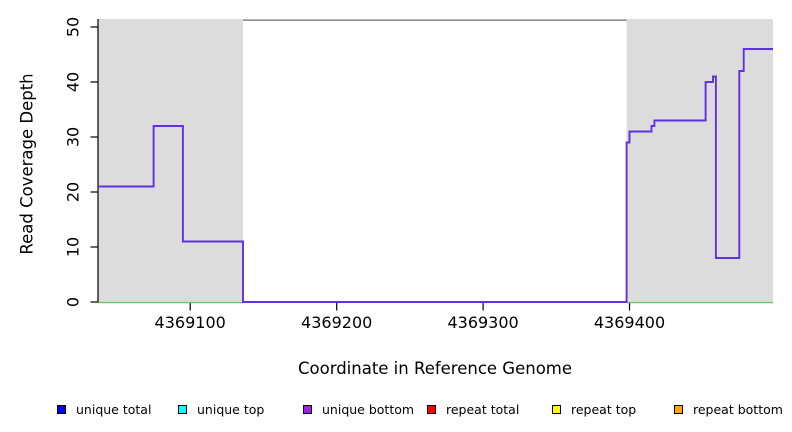 The image size is (792, 432). What do you see at coordinates (337, 322) in the screenshot?
I see `x-tick-label: 4369200` at bounding box center [337, 322].